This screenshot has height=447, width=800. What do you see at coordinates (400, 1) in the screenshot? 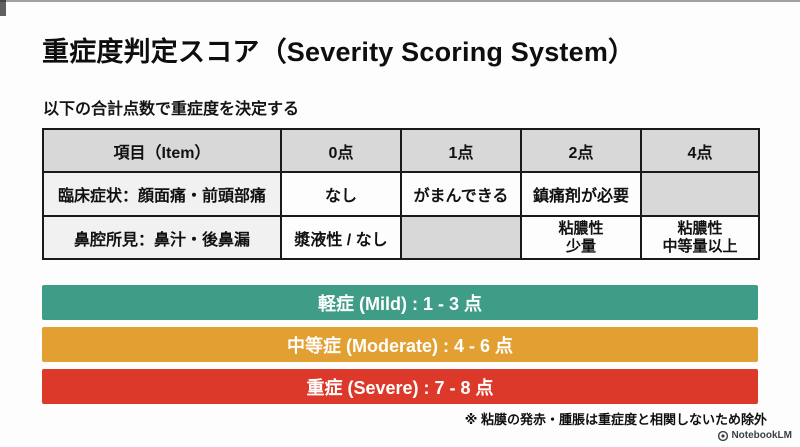
I see `frame-edge-artifact` at bounding box center [400, 1].